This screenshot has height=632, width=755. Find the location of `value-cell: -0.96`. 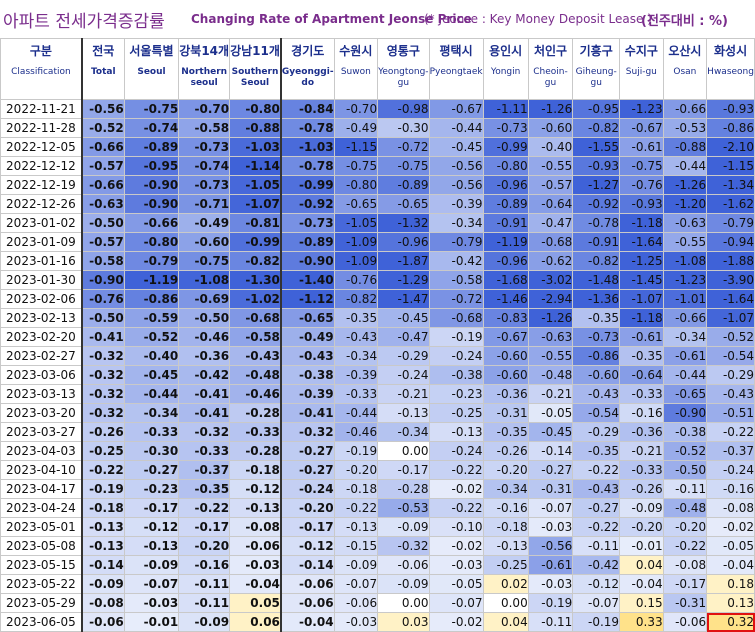

value-cell: -0.96 is located at coordinates (403, 242).